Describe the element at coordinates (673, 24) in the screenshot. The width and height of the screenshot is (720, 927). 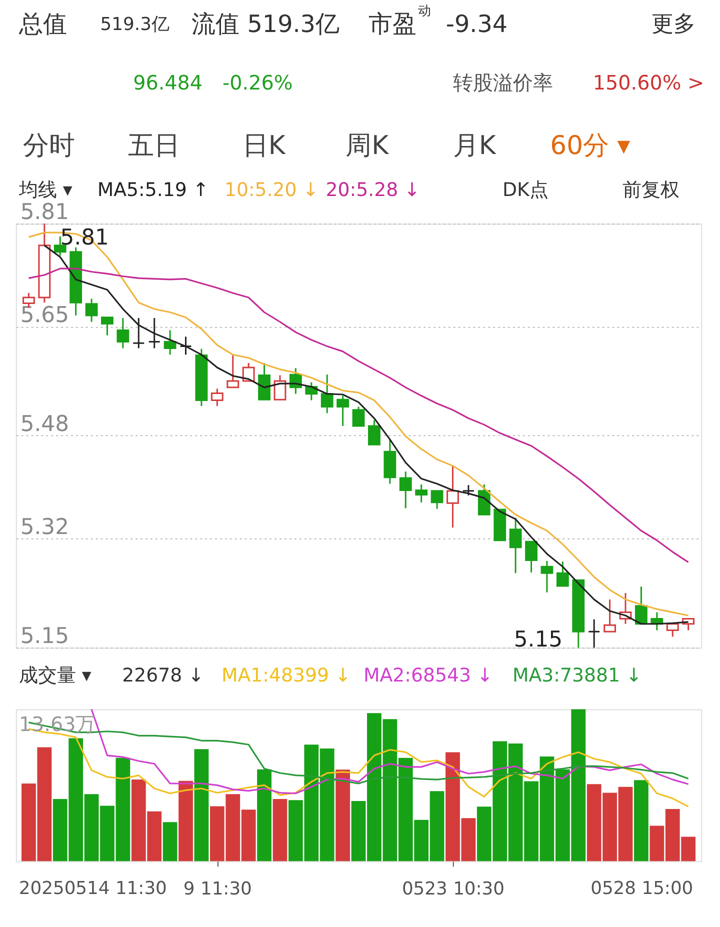
I see `text: 更多` at that location.